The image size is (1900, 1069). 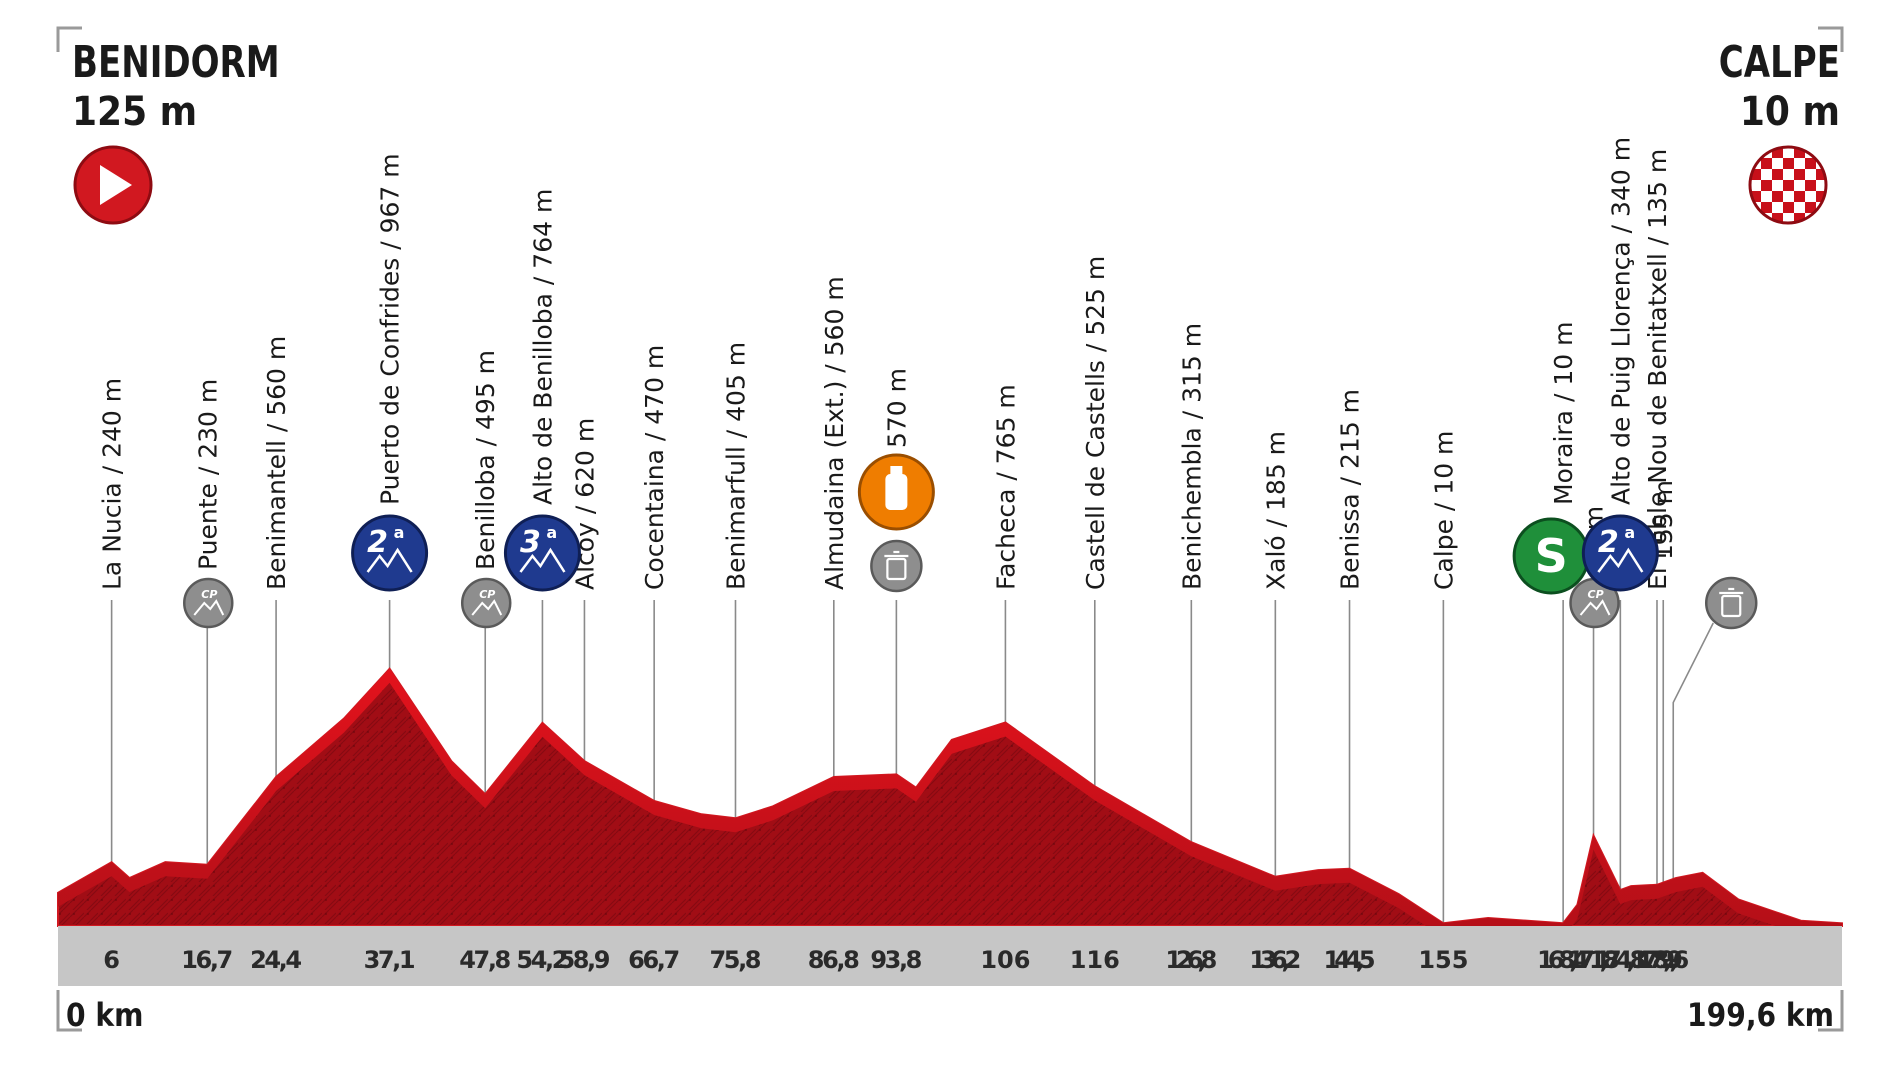 What do you see at coordinates (834, 960) in the screenshot?
I see `km-tick-label: 86,8` at bounding box center [834, 960].